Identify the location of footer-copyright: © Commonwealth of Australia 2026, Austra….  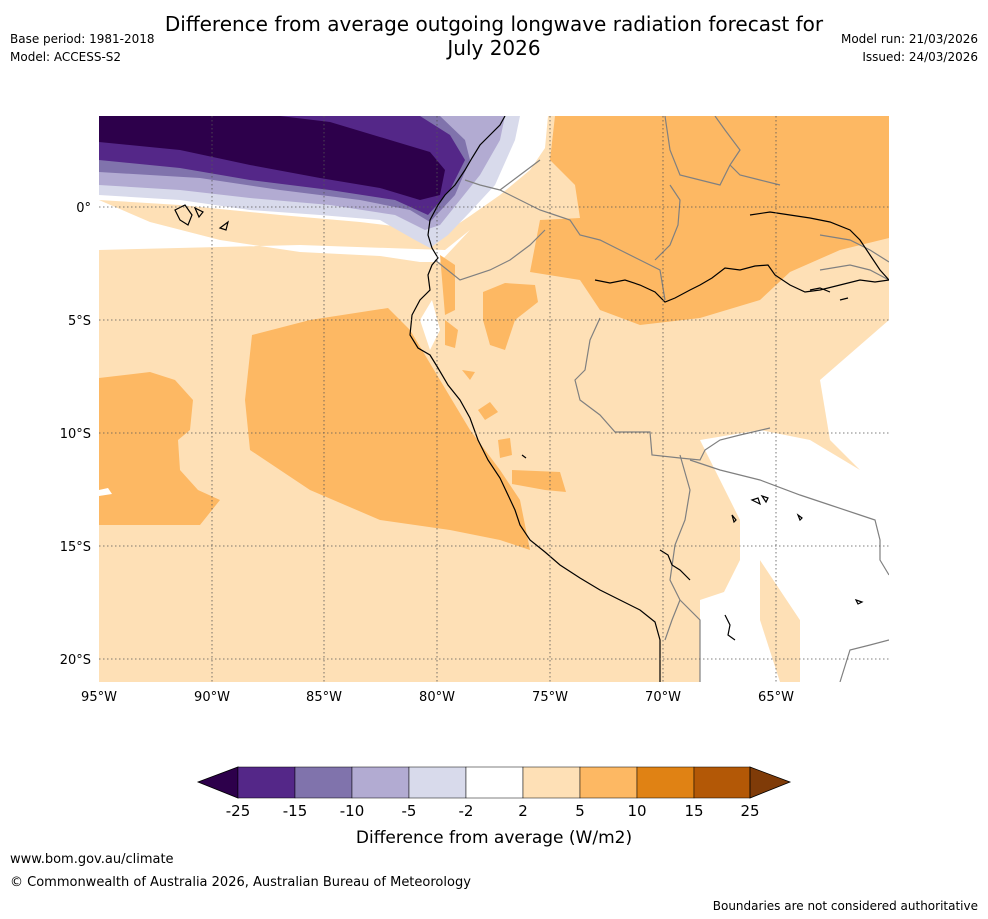
(240, 882).